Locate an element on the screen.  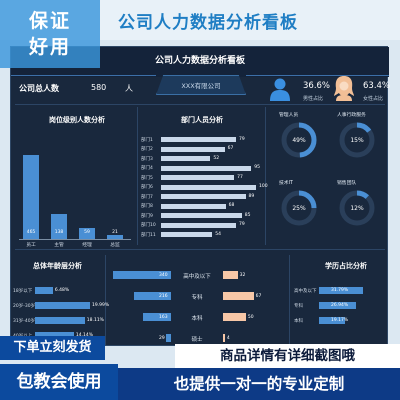
position-bar-category: 主管 is located at coordinates (59, 245).